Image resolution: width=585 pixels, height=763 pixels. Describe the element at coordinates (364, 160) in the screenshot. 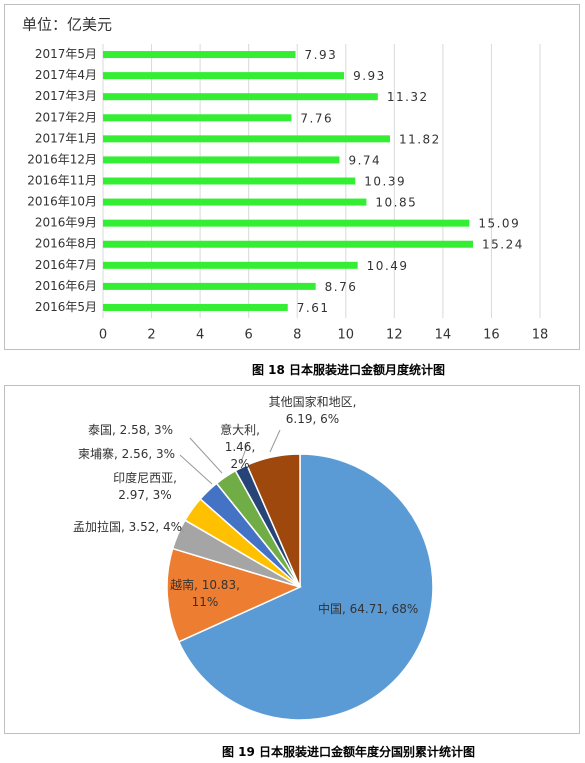

I see `value-label: 9.74` at that location.